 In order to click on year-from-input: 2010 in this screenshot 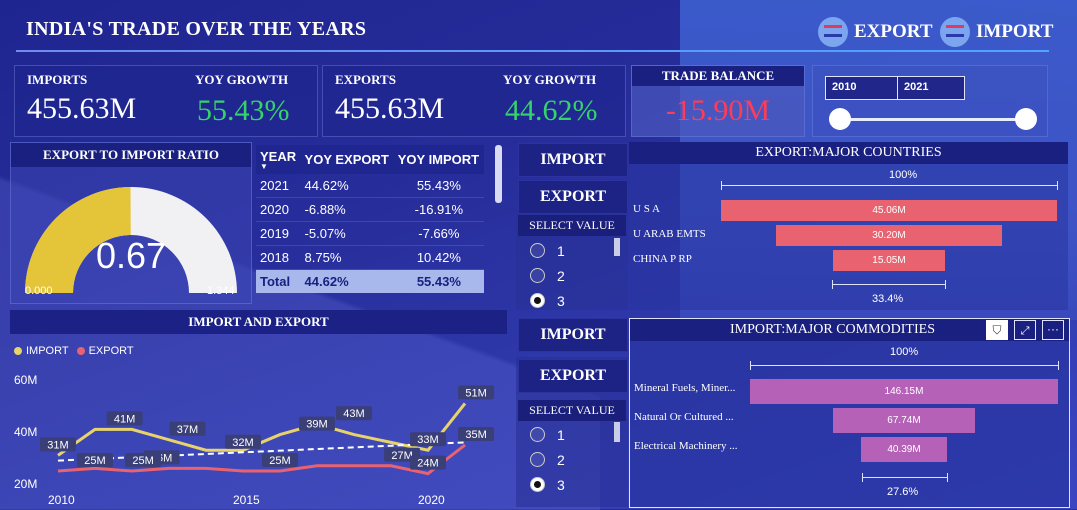, I will do `click(864, 88)`.